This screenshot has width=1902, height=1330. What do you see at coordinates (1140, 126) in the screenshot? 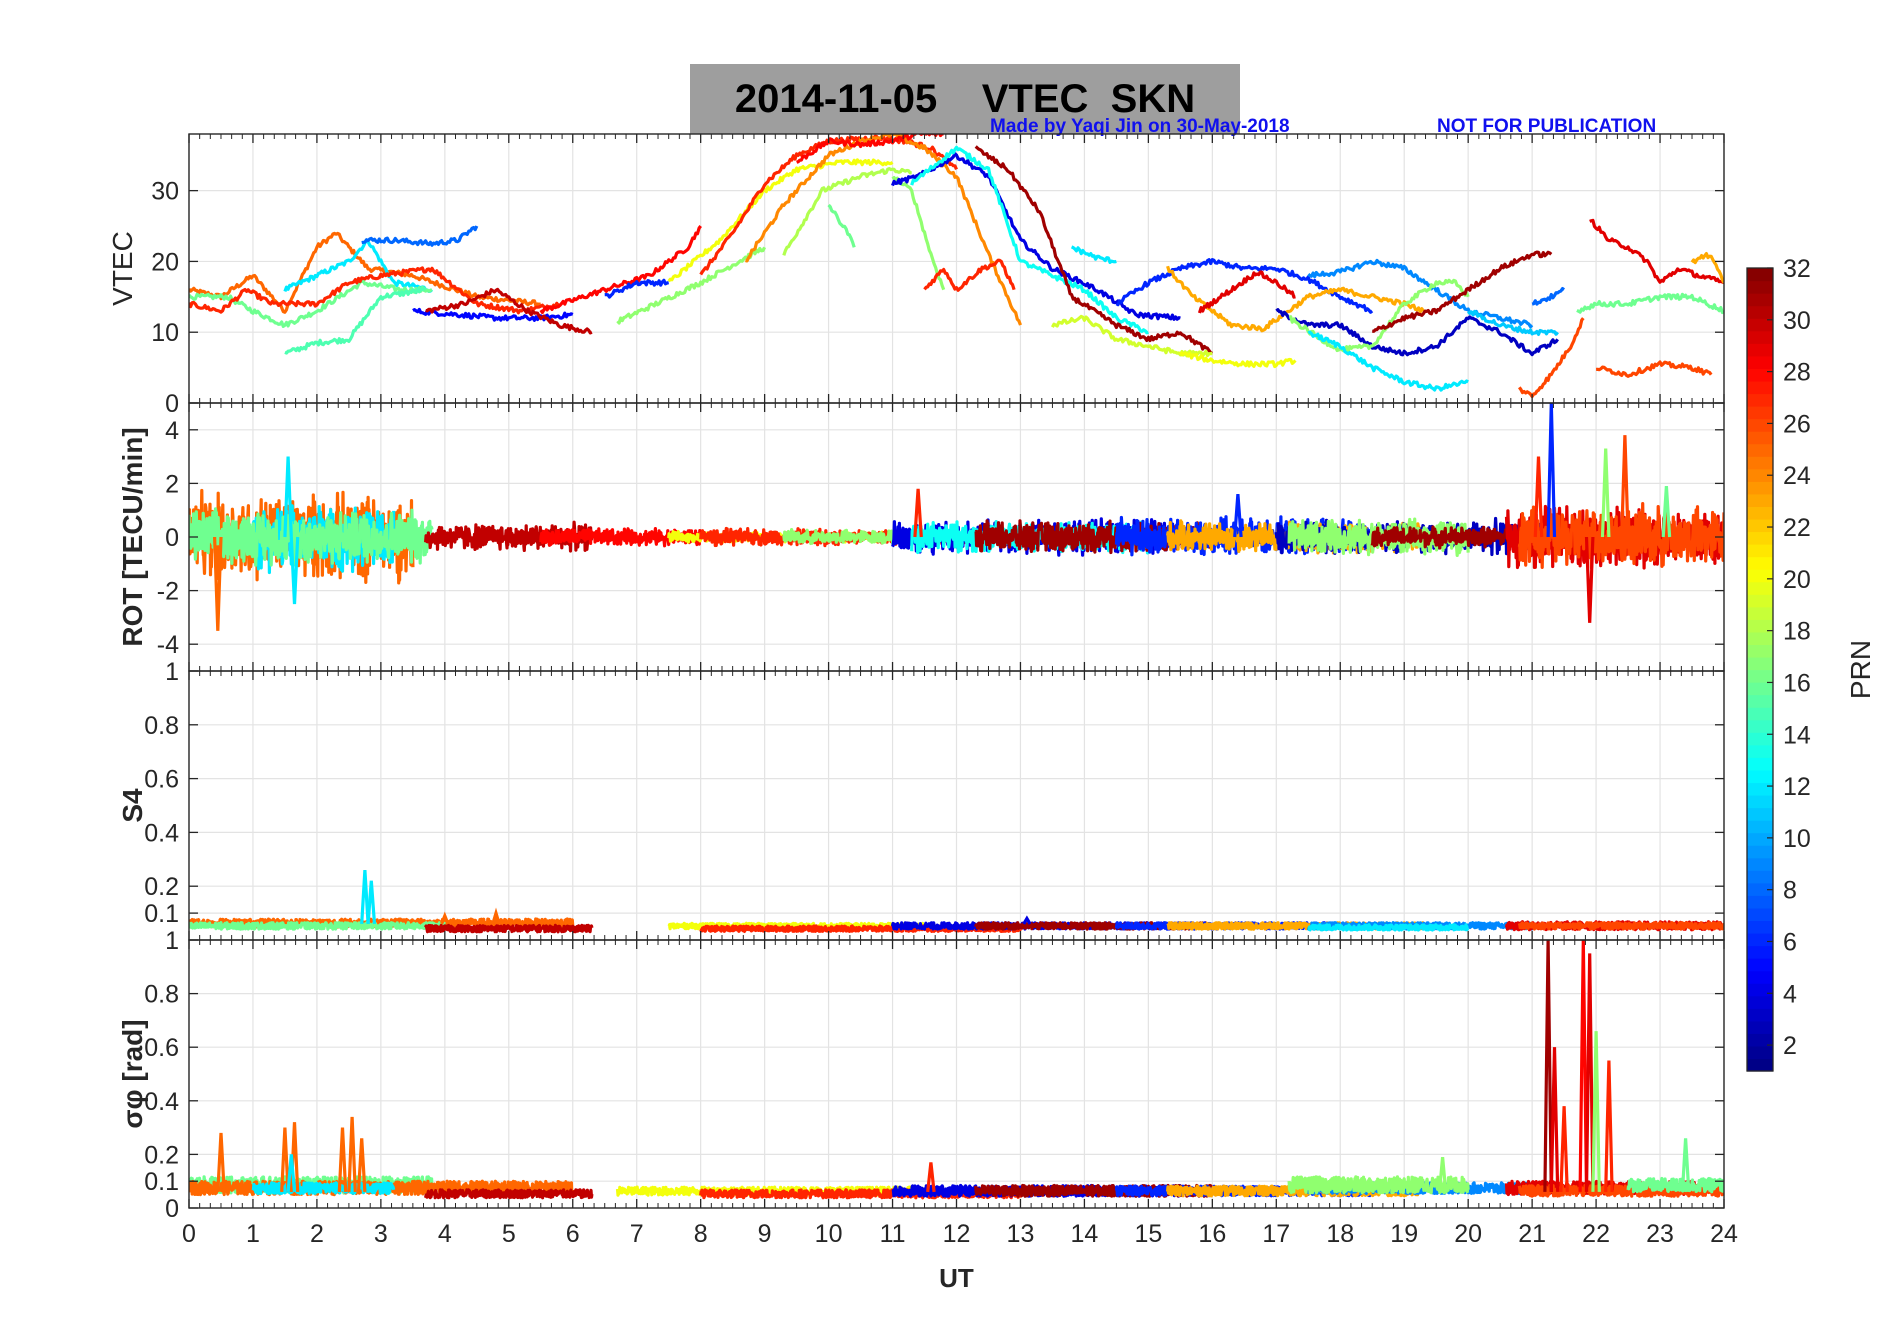
I see `credit-text: Made by Yaqi Jin on 30-May-2018` at bounding box center [1140, 126].